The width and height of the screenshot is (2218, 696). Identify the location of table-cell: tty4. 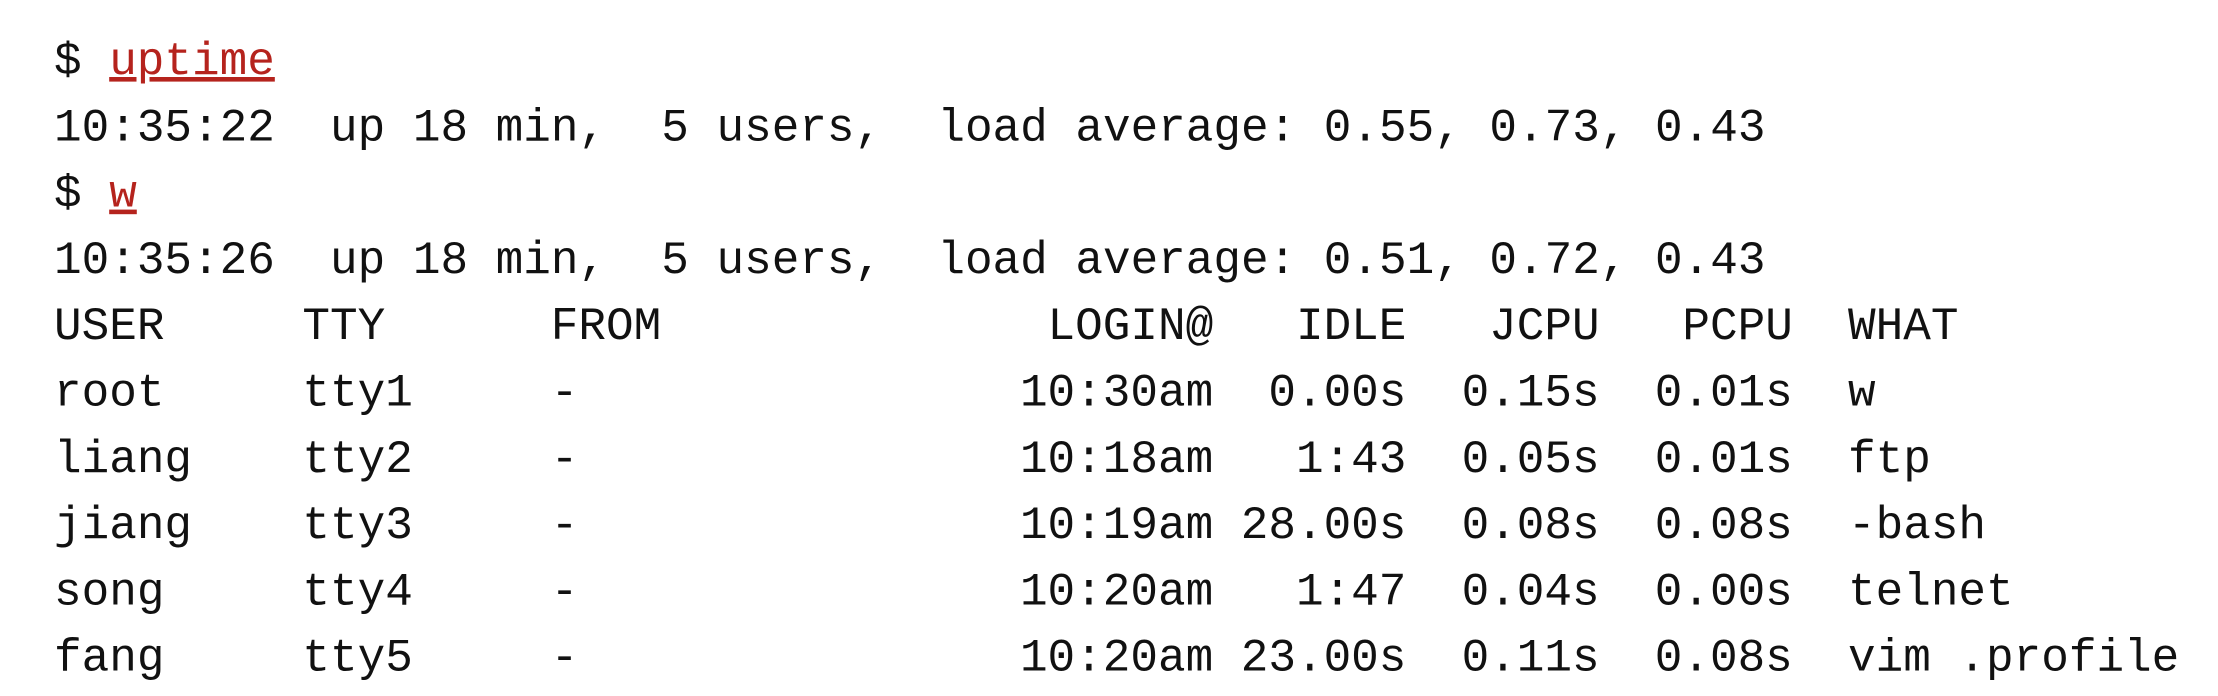
(357, 592).